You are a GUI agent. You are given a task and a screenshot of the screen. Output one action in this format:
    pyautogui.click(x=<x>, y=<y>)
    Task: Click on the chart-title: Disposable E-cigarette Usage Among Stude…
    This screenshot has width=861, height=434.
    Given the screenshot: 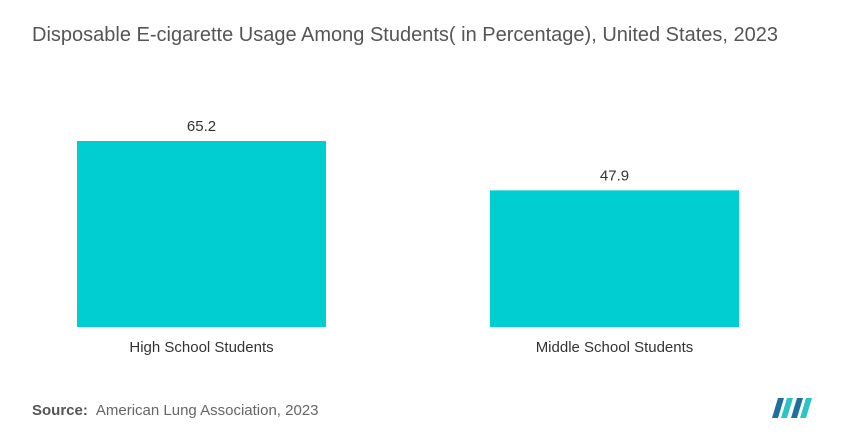 What is the action you would take?
    pyautogui.click(x=405, y=35)
    